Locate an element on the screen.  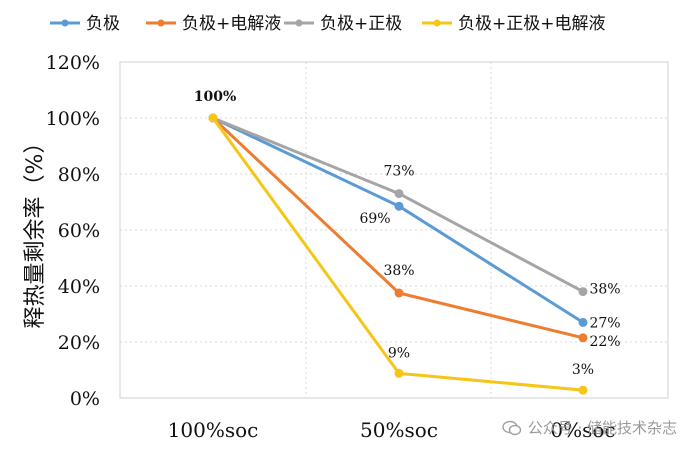
y-axis-ticks: 0% 20% 40% 60% 80% 100% 120% is located at coordinates (73, 231).